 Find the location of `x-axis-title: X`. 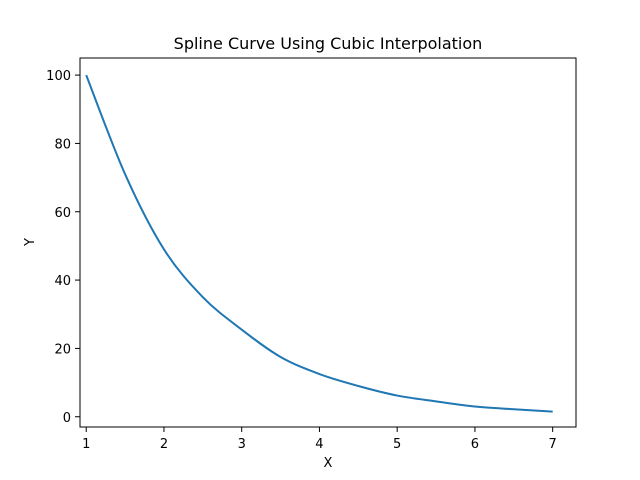

x-axis-title: X is located at coordinates (328, 463).